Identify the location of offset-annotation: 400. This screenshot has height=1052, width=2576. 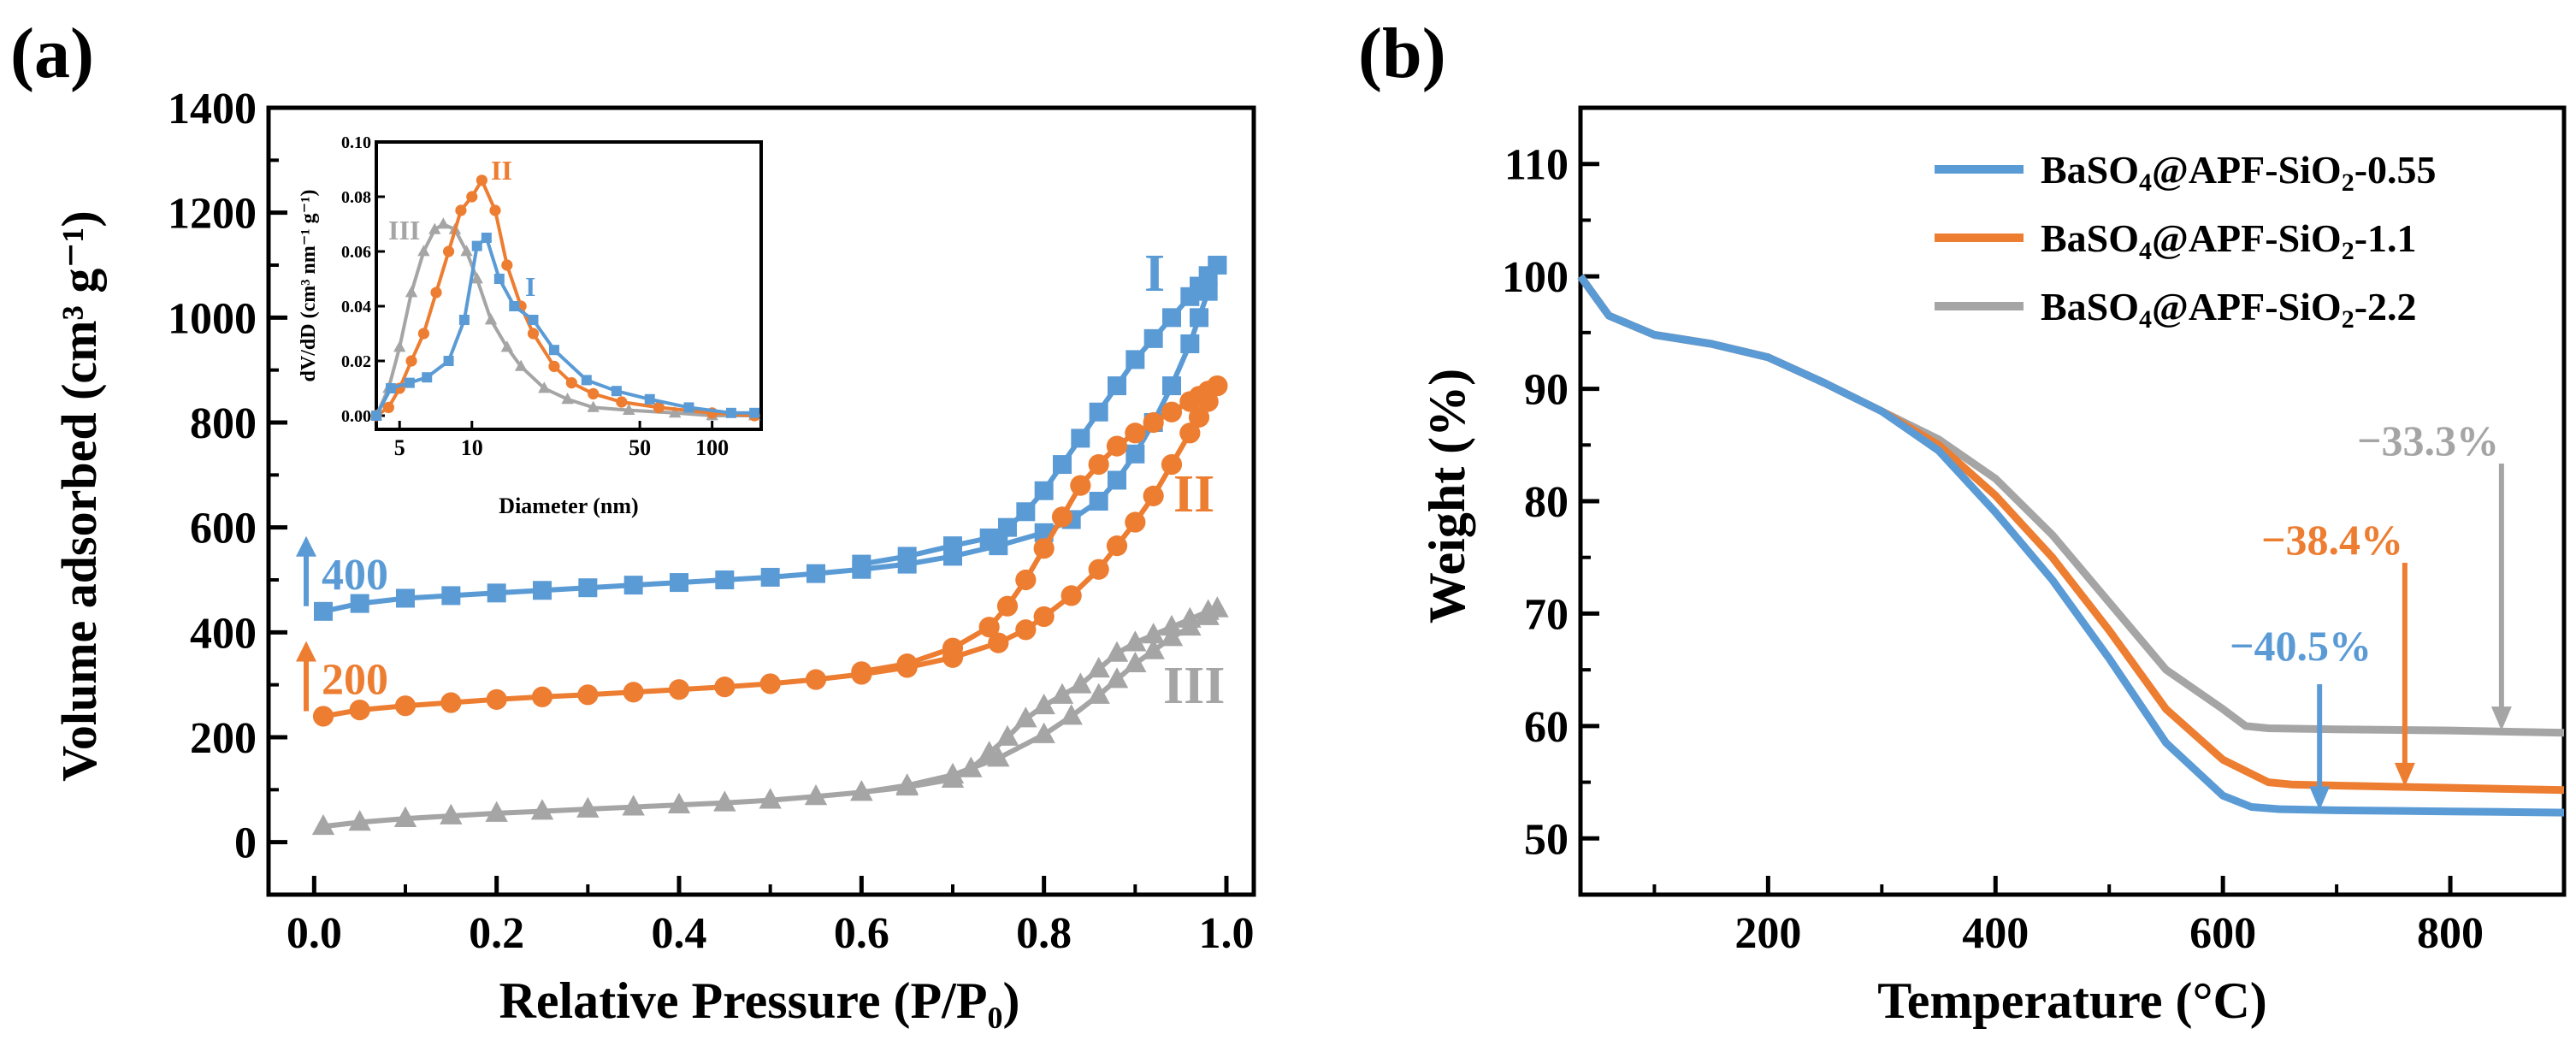
(355, 575).